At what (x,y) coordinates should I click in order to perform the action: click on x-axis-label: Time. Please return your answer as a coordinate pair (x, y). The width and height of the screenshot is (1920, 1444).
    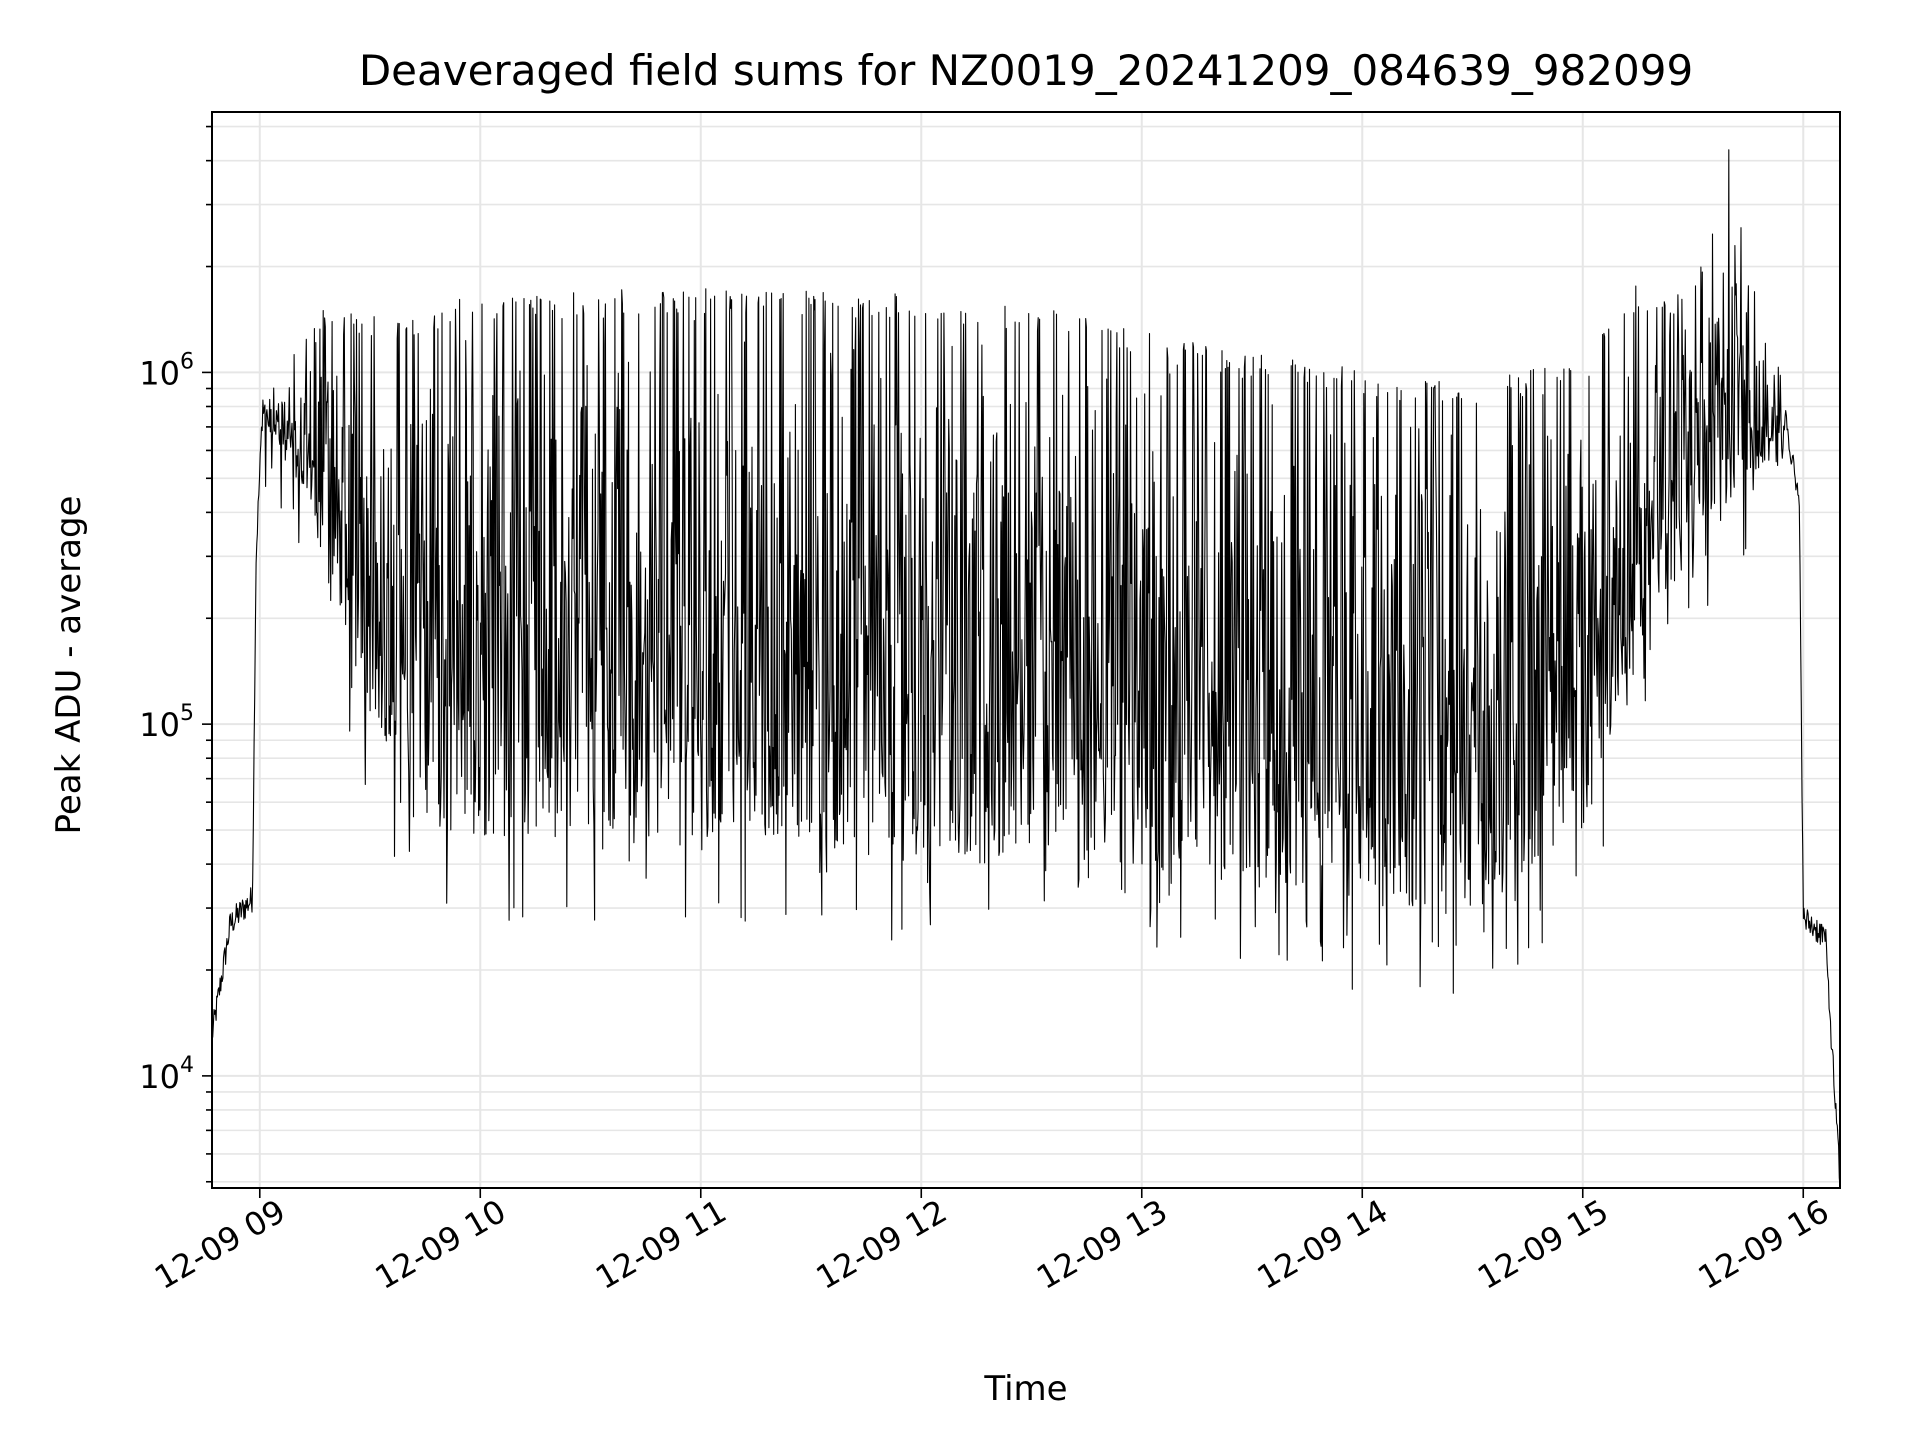
    Looking at the image, I should click on (1025, 1389).